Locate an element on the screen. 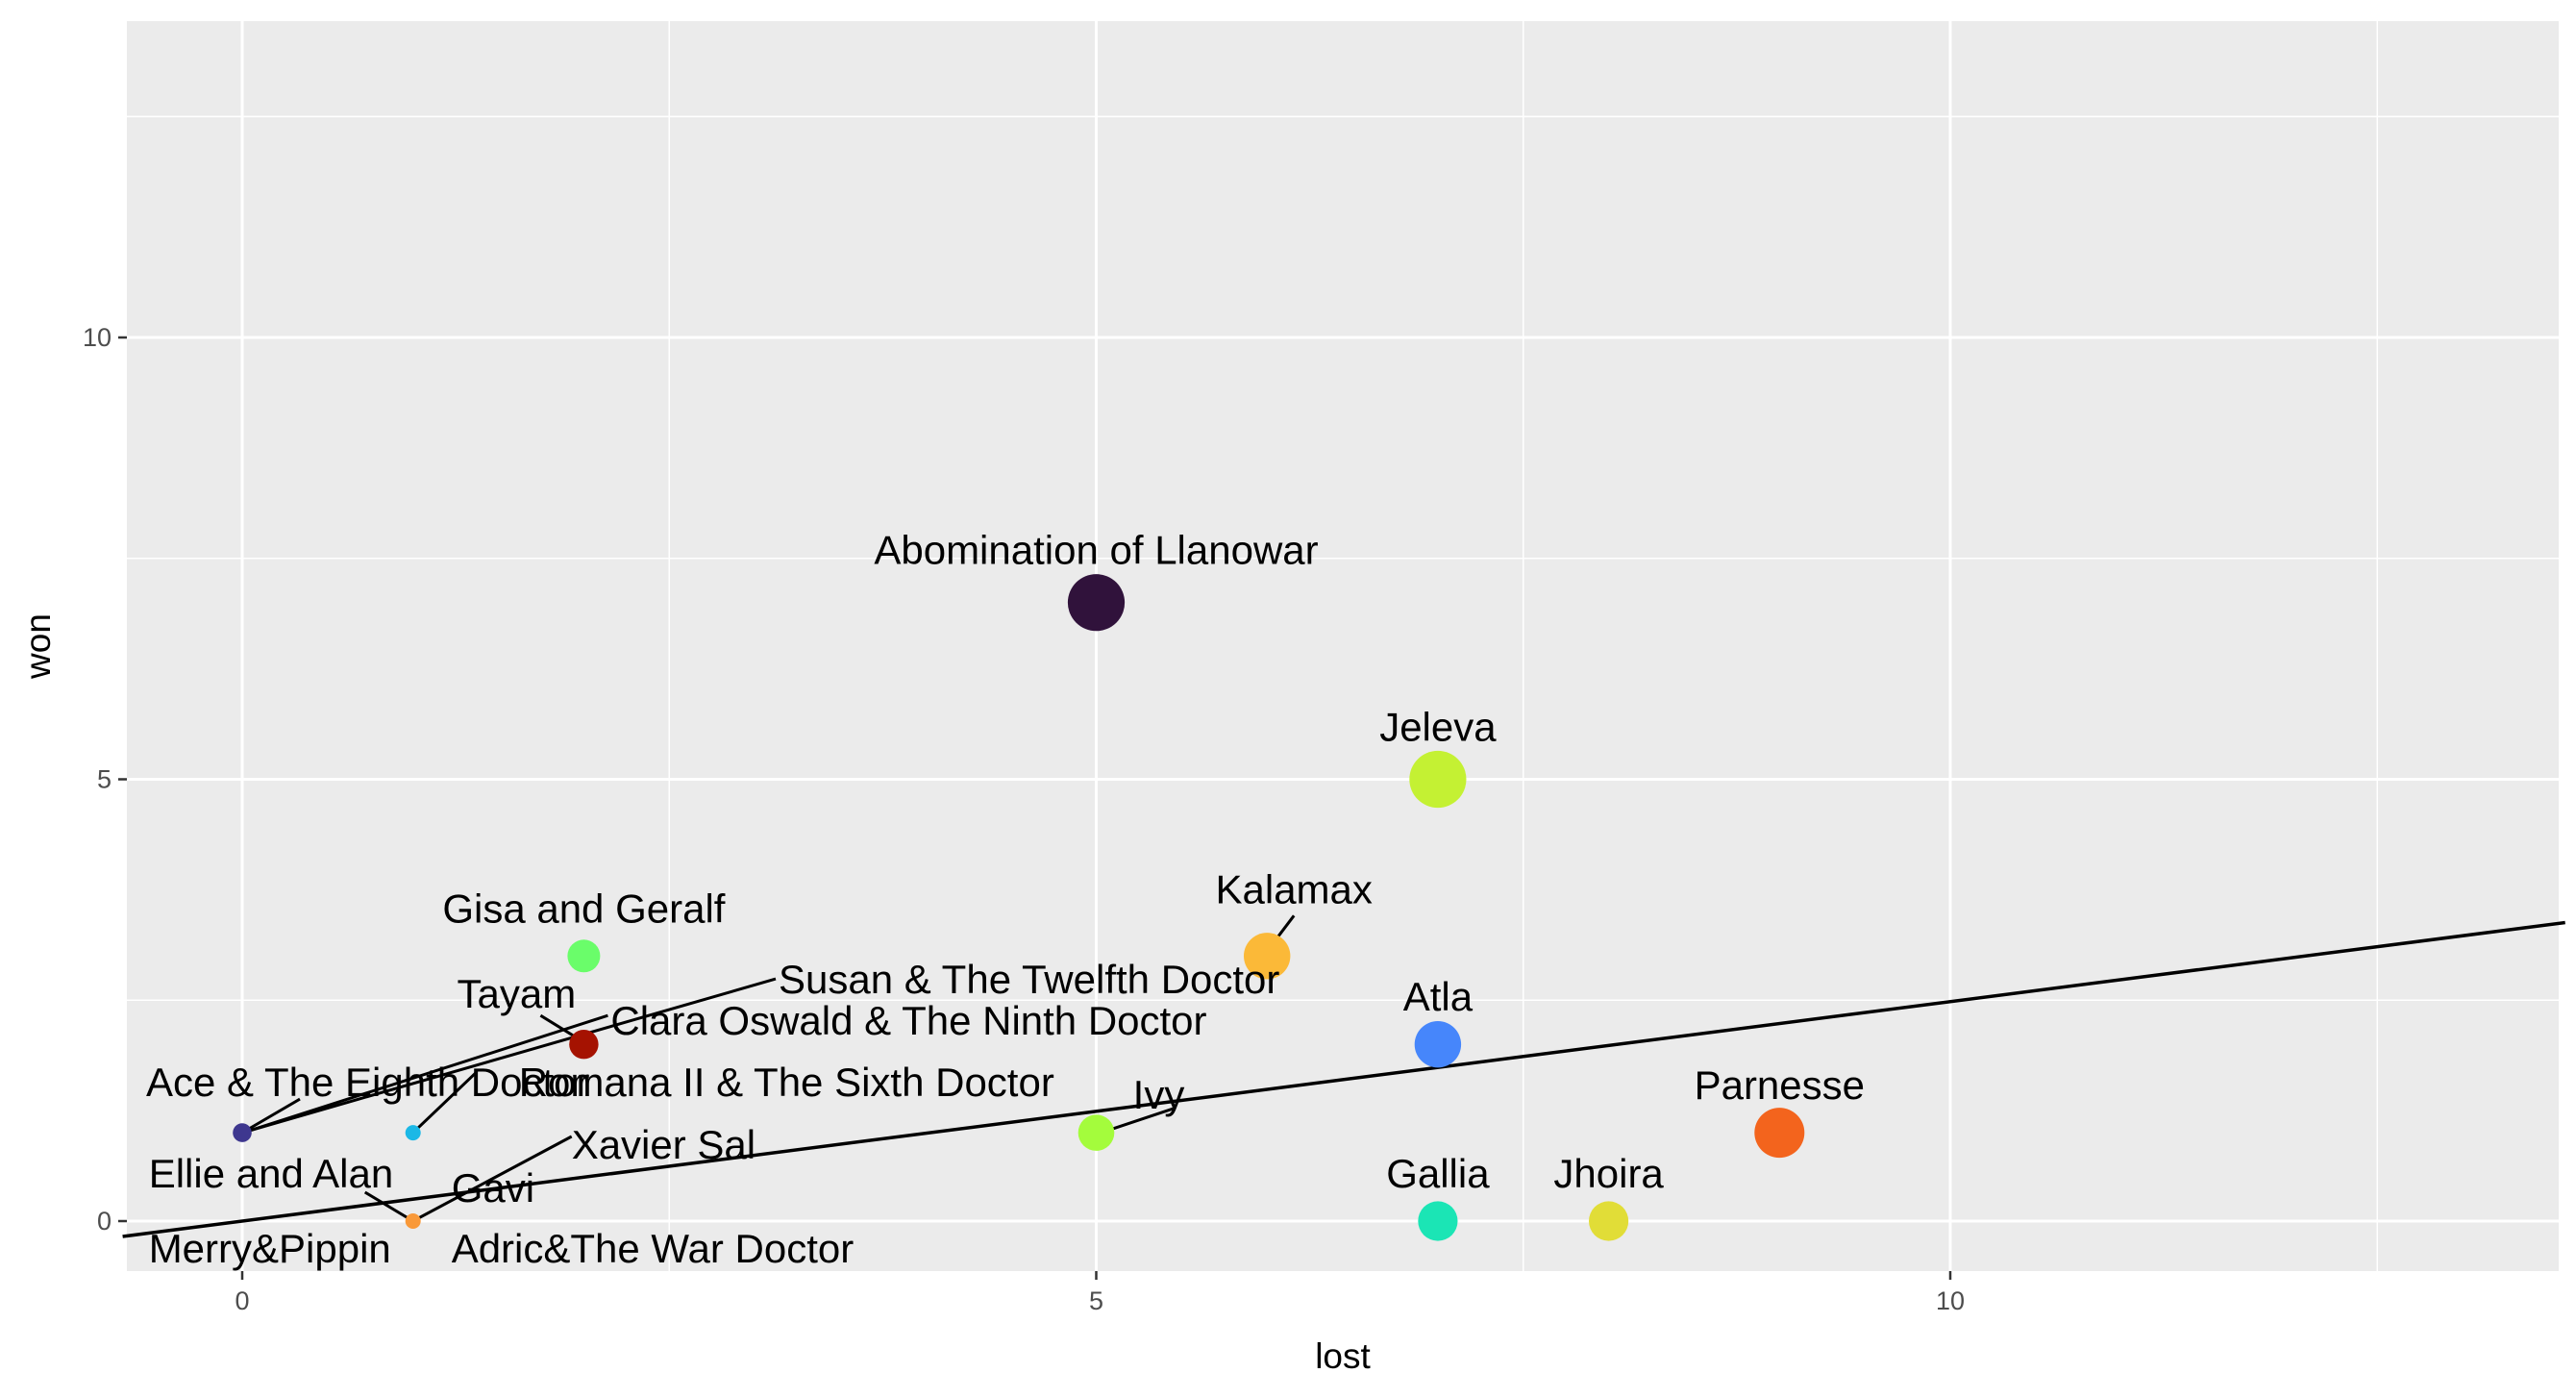  label-connectors is located at coordinates (768, 1068).